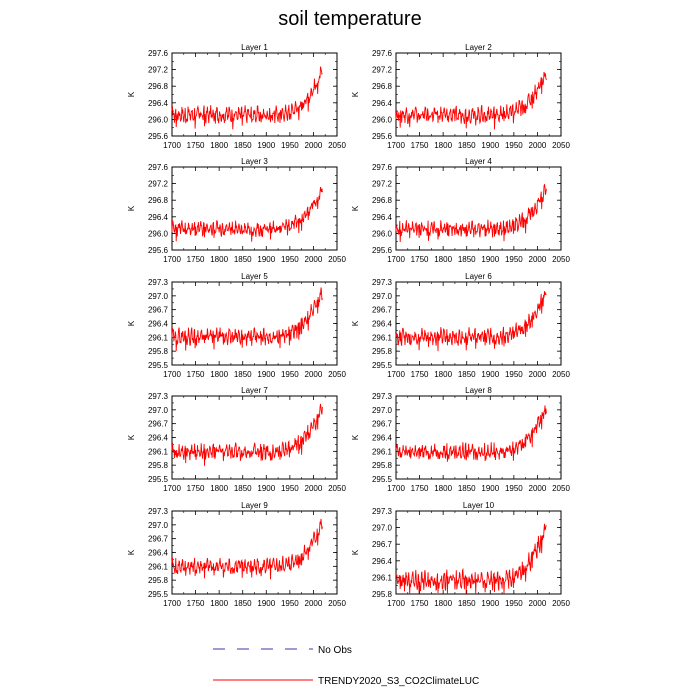 This screenshot has height=700, width=700. Describe the element at coordinates (254, 276) in the screenshot. I see `panel-title: Layer 5` at that location.